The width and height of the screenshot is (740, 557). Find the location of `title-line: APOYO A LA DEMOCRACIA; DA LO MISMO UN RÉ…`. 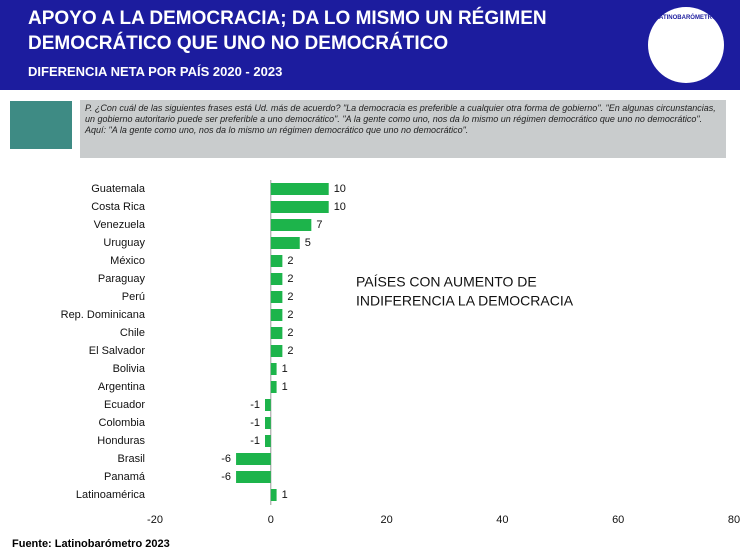

title-line: APOYO A LA DEMOCRACIA; DA LO MISMO UN RÉ… is located at coordinates (287, 18).